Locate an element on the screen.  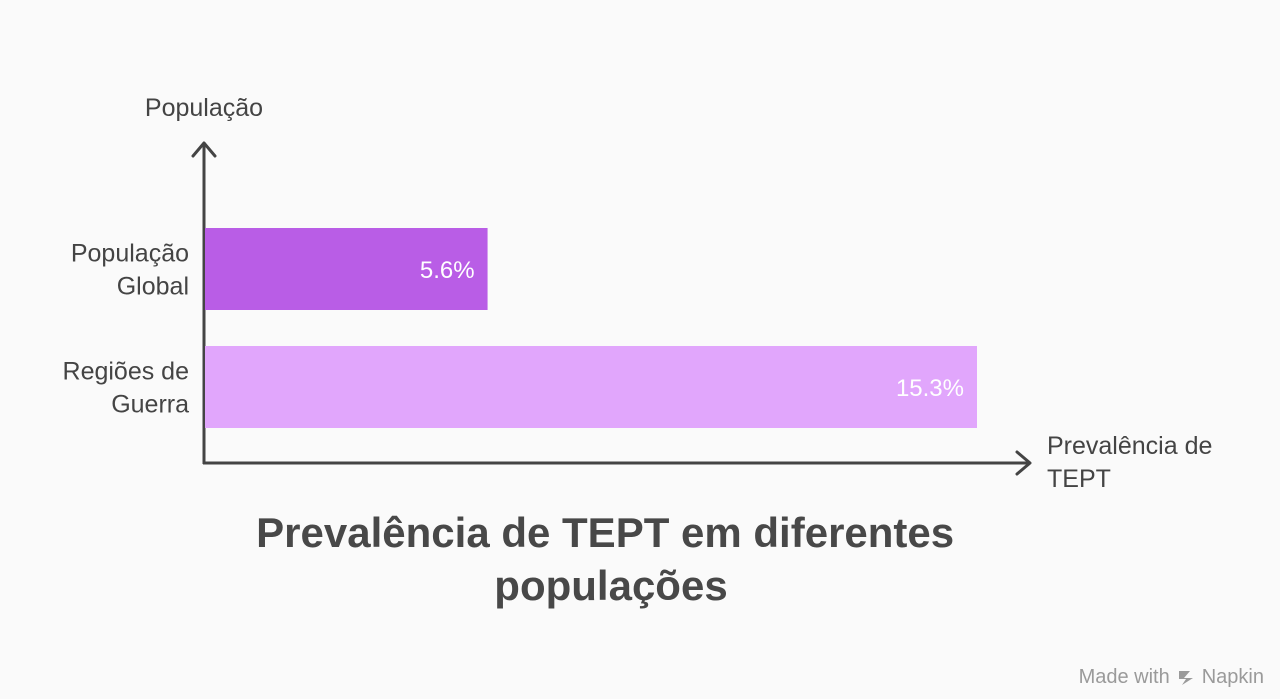
category-label-2: Regiões de Guerra is located at coordinates (126, 388).